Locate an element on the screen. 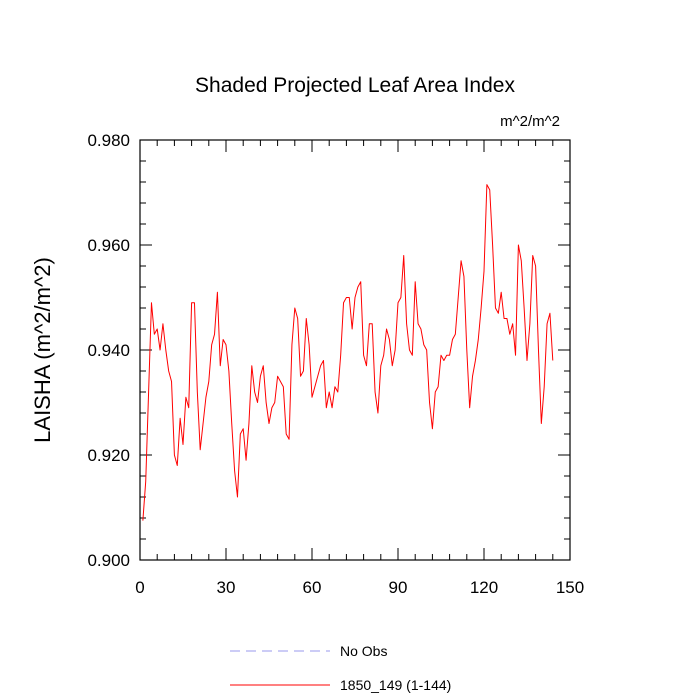 This screenshot has width=700, height=700. x-tick-label: 150 is located at coordinates (570, 587).